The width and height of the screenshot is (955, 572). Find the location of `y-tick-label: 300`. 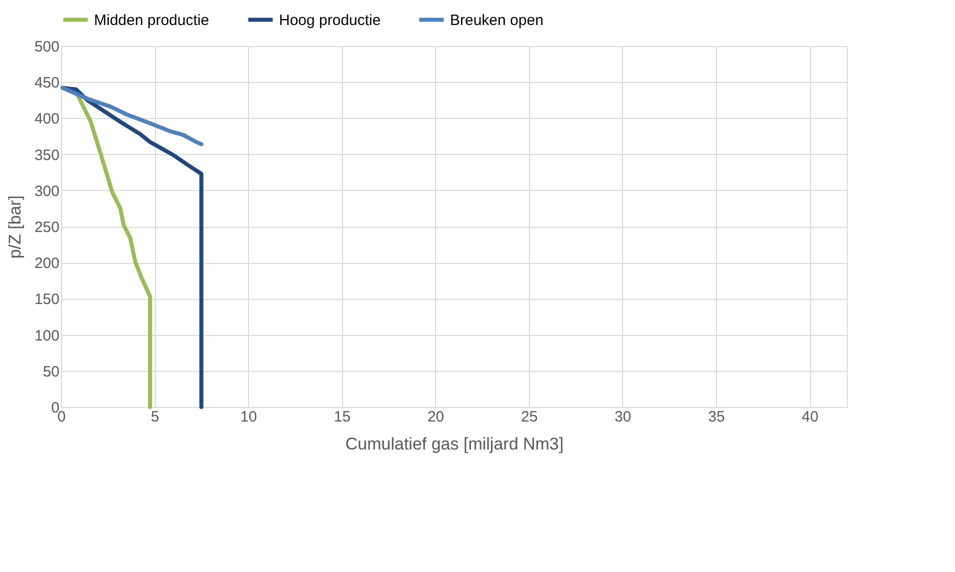

y-tick-label: 300 is located at coordinates (47, 191).